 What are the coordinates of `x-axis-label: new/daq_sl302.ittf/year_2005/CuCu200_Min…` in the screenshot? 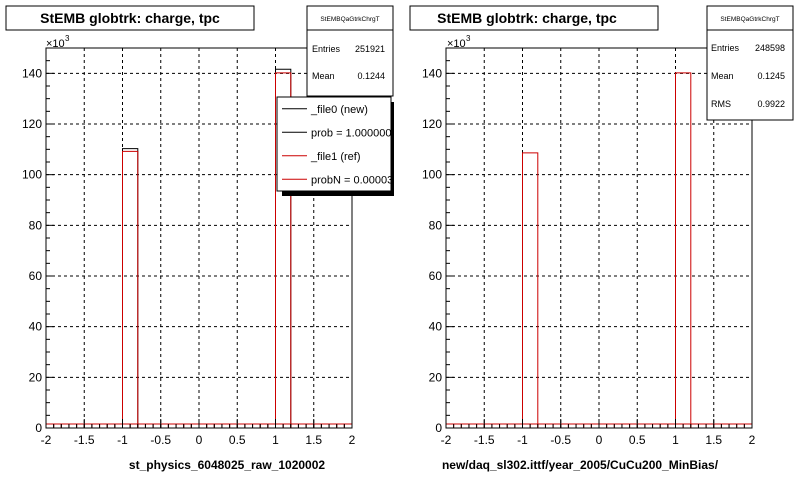 It's located at (580, 465).